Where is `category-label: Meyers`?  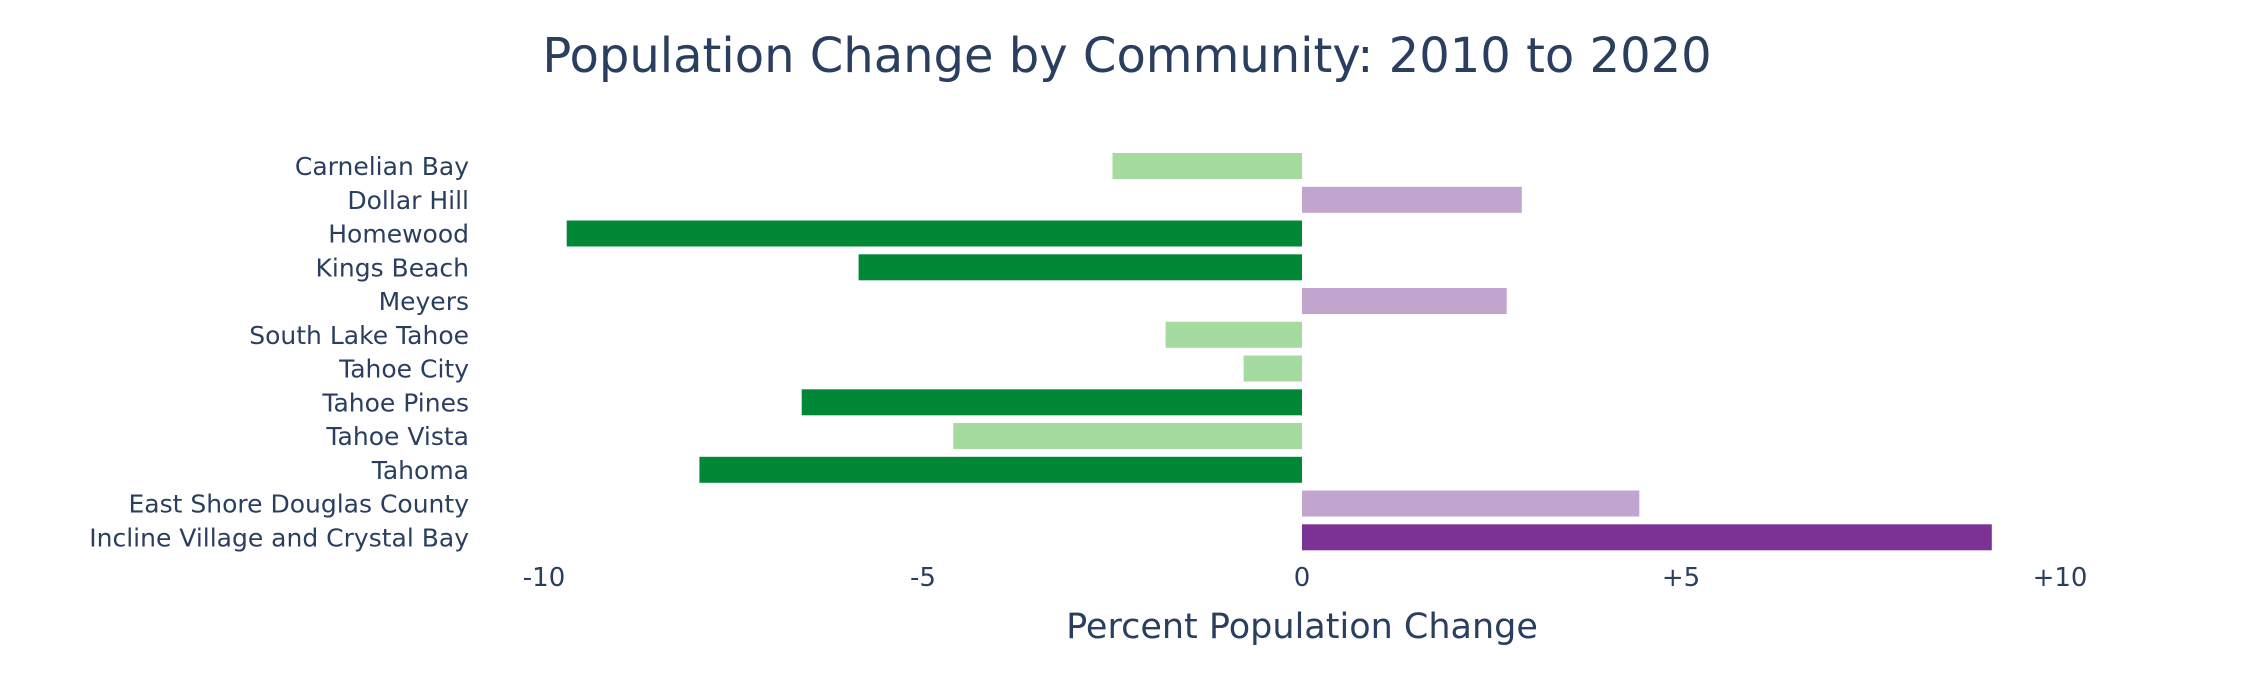
category-label: Meyers is located at coordinates (424, 301).